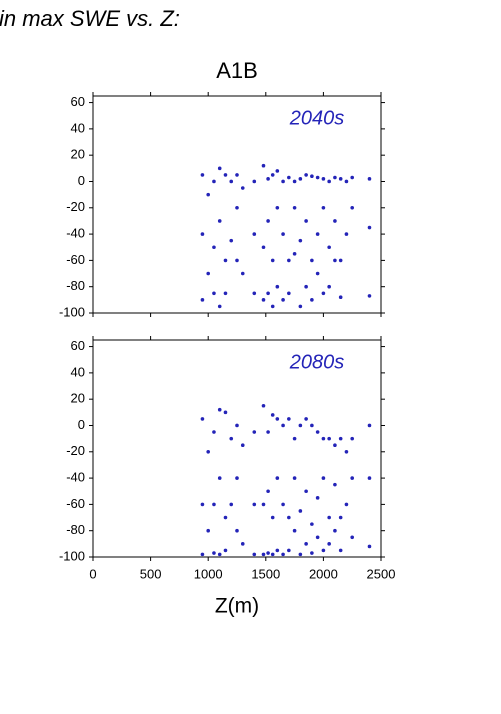 Image resolution: width=501 pixels, height=714 pixels. Describe the element at coordinates (265, 573) in the screenshot. I see `x-tick-label: 1500` at that location.